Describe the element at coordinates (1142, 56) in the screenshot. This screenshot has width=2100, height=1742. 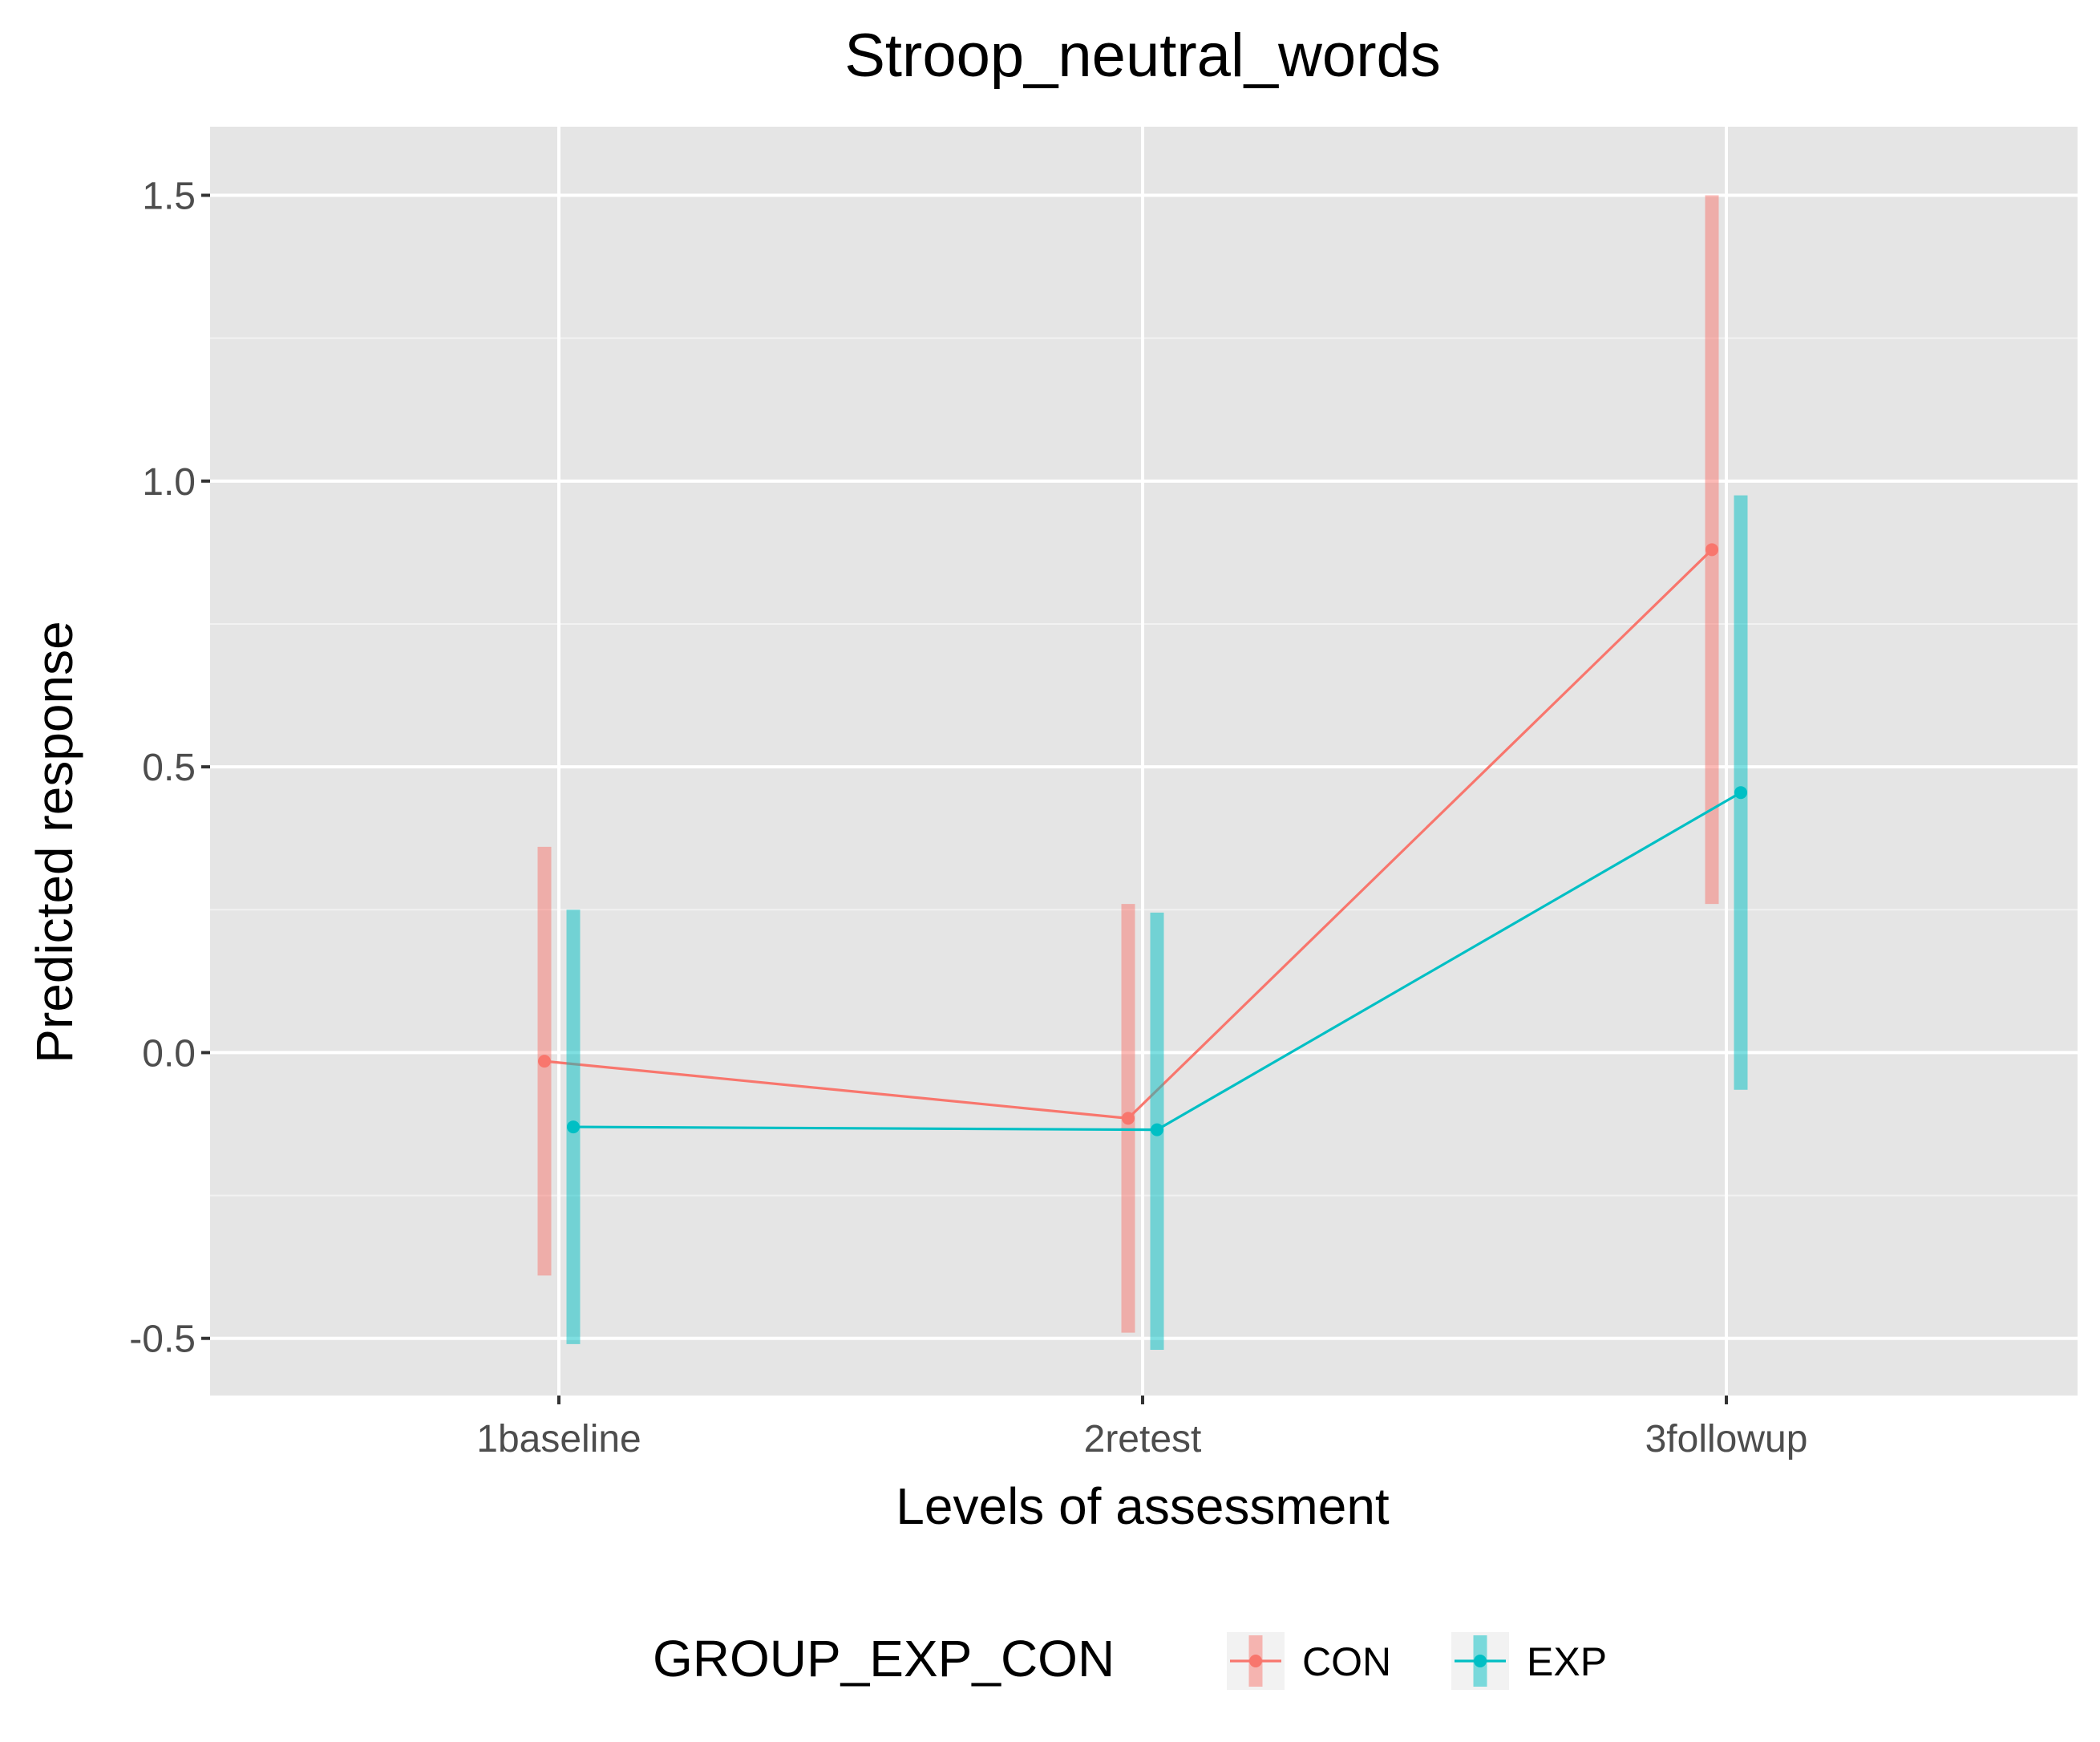
I see `chart-title: Stroop_neutral_words` at that location.